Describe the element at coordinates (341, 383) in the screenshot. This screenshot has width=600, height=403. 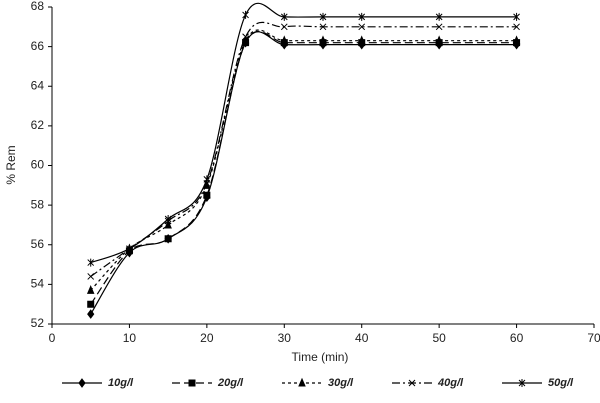
I see `legend-label: 30g/l` at that location.